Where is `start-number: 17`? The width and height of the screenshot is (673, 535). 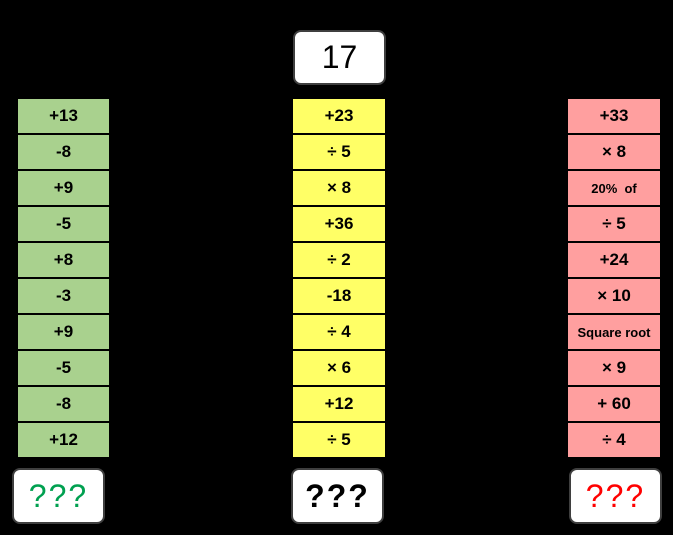
start-number: 17 is located at coordinates (339, 57).